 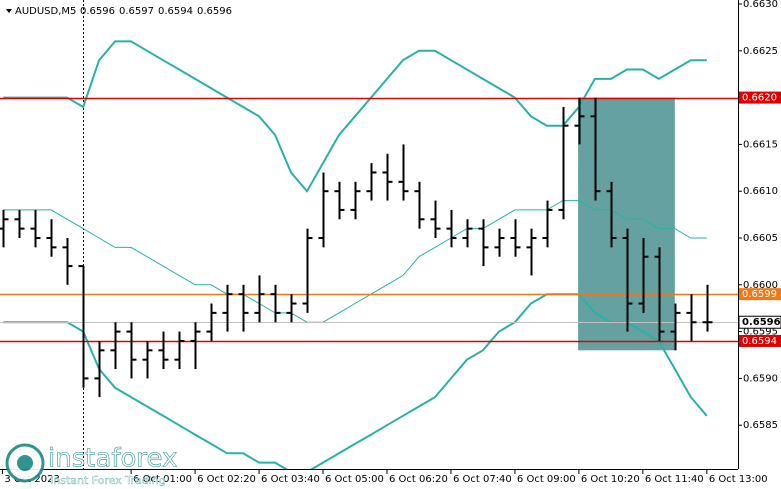 What do you see at coordinates (418, 479) in the screenshot?
I see `x-tick-label: 6 Oct 06:20` at bounding box center [418, 479].